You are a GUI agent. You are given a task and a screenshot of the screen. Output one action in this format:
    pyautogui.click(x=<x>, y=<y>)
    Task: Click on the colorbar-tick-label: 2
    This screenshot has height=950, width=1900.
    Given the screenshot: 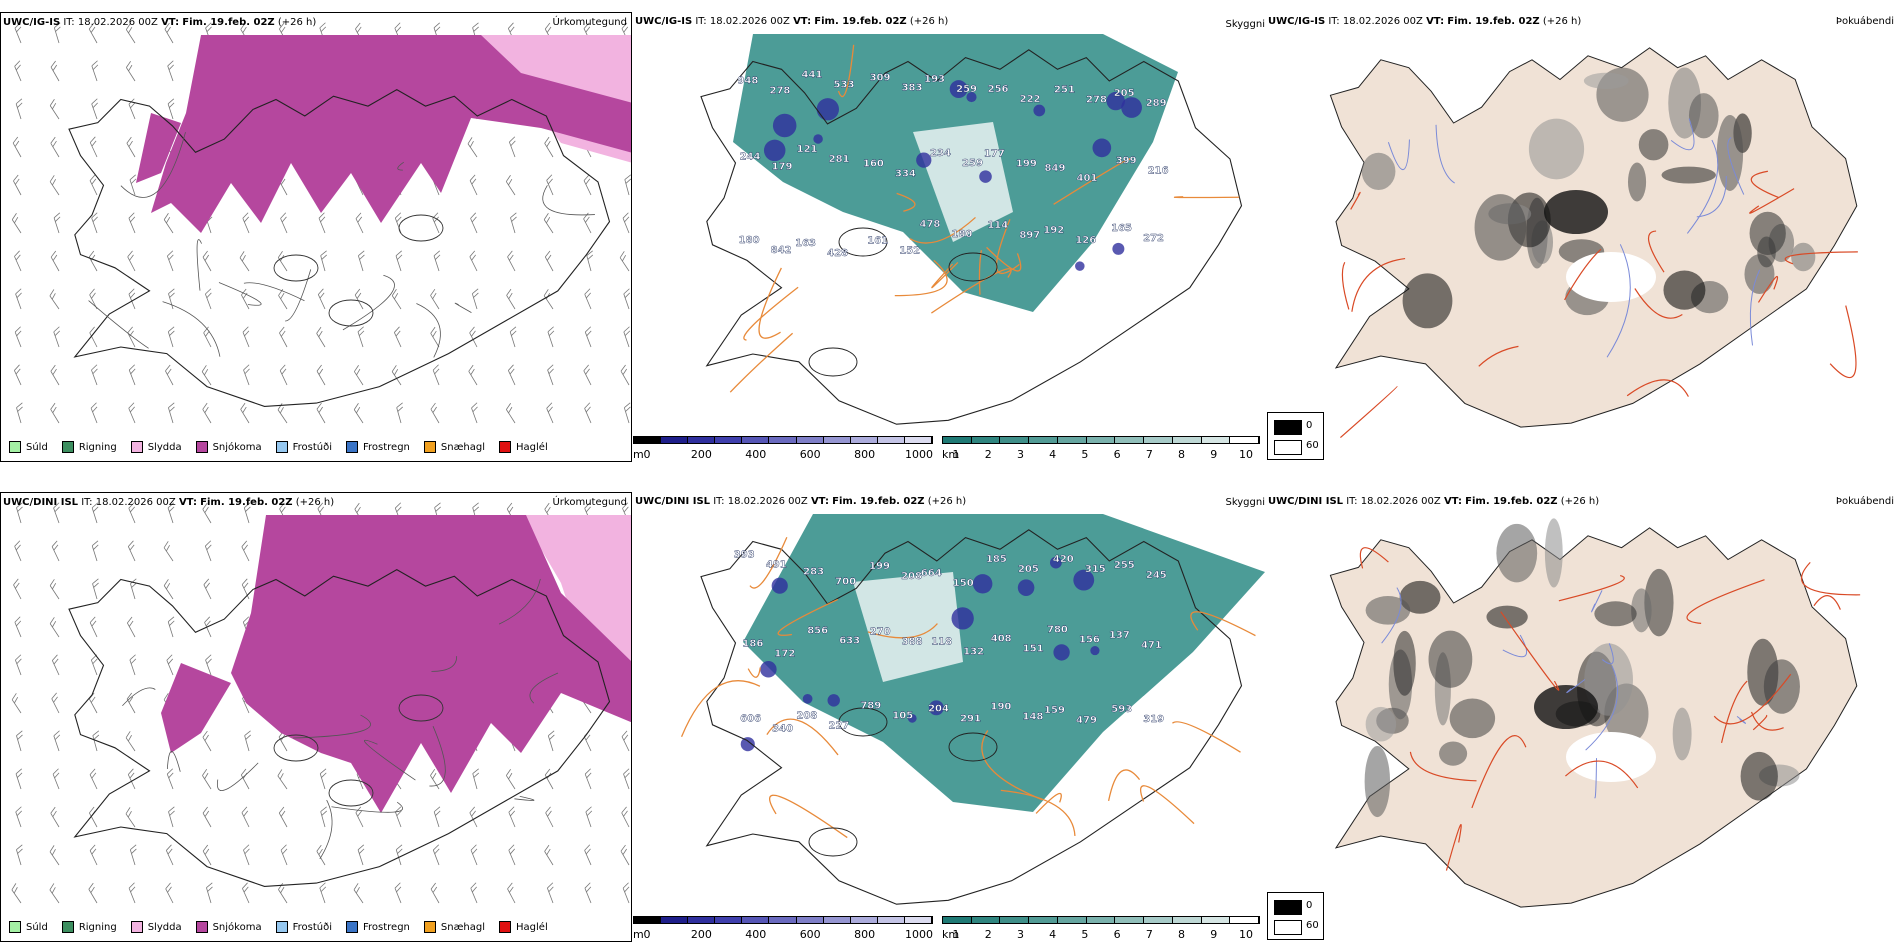 What is the action you would take?
    pyautogui.click(x=988, y=934)
    